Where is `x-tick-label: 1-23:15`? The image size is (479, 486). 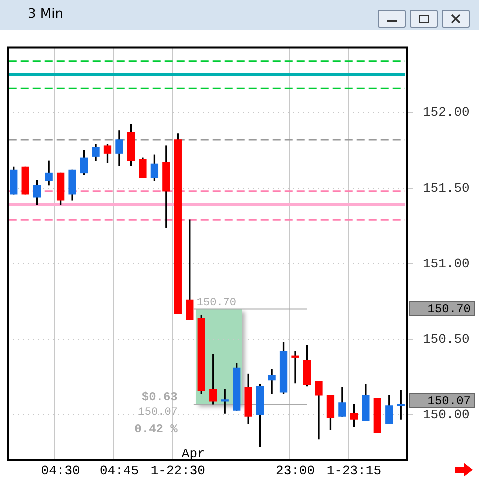
x-tick-label: 1-23:15 is located at coordinates (354, 471).